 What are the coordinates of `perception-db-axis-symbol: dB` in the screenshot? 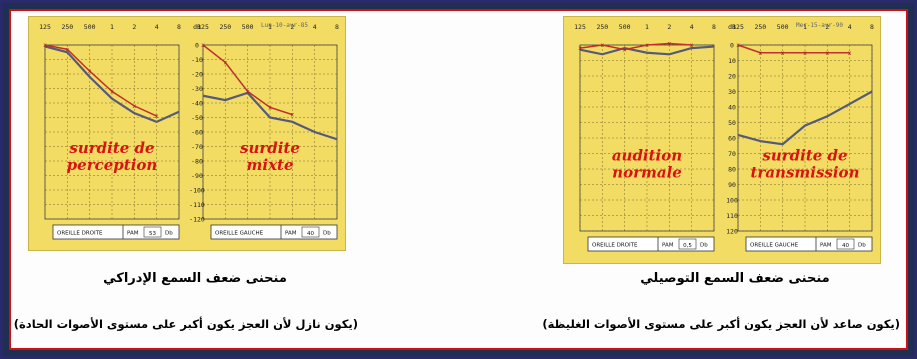 It's located at (197, 27).